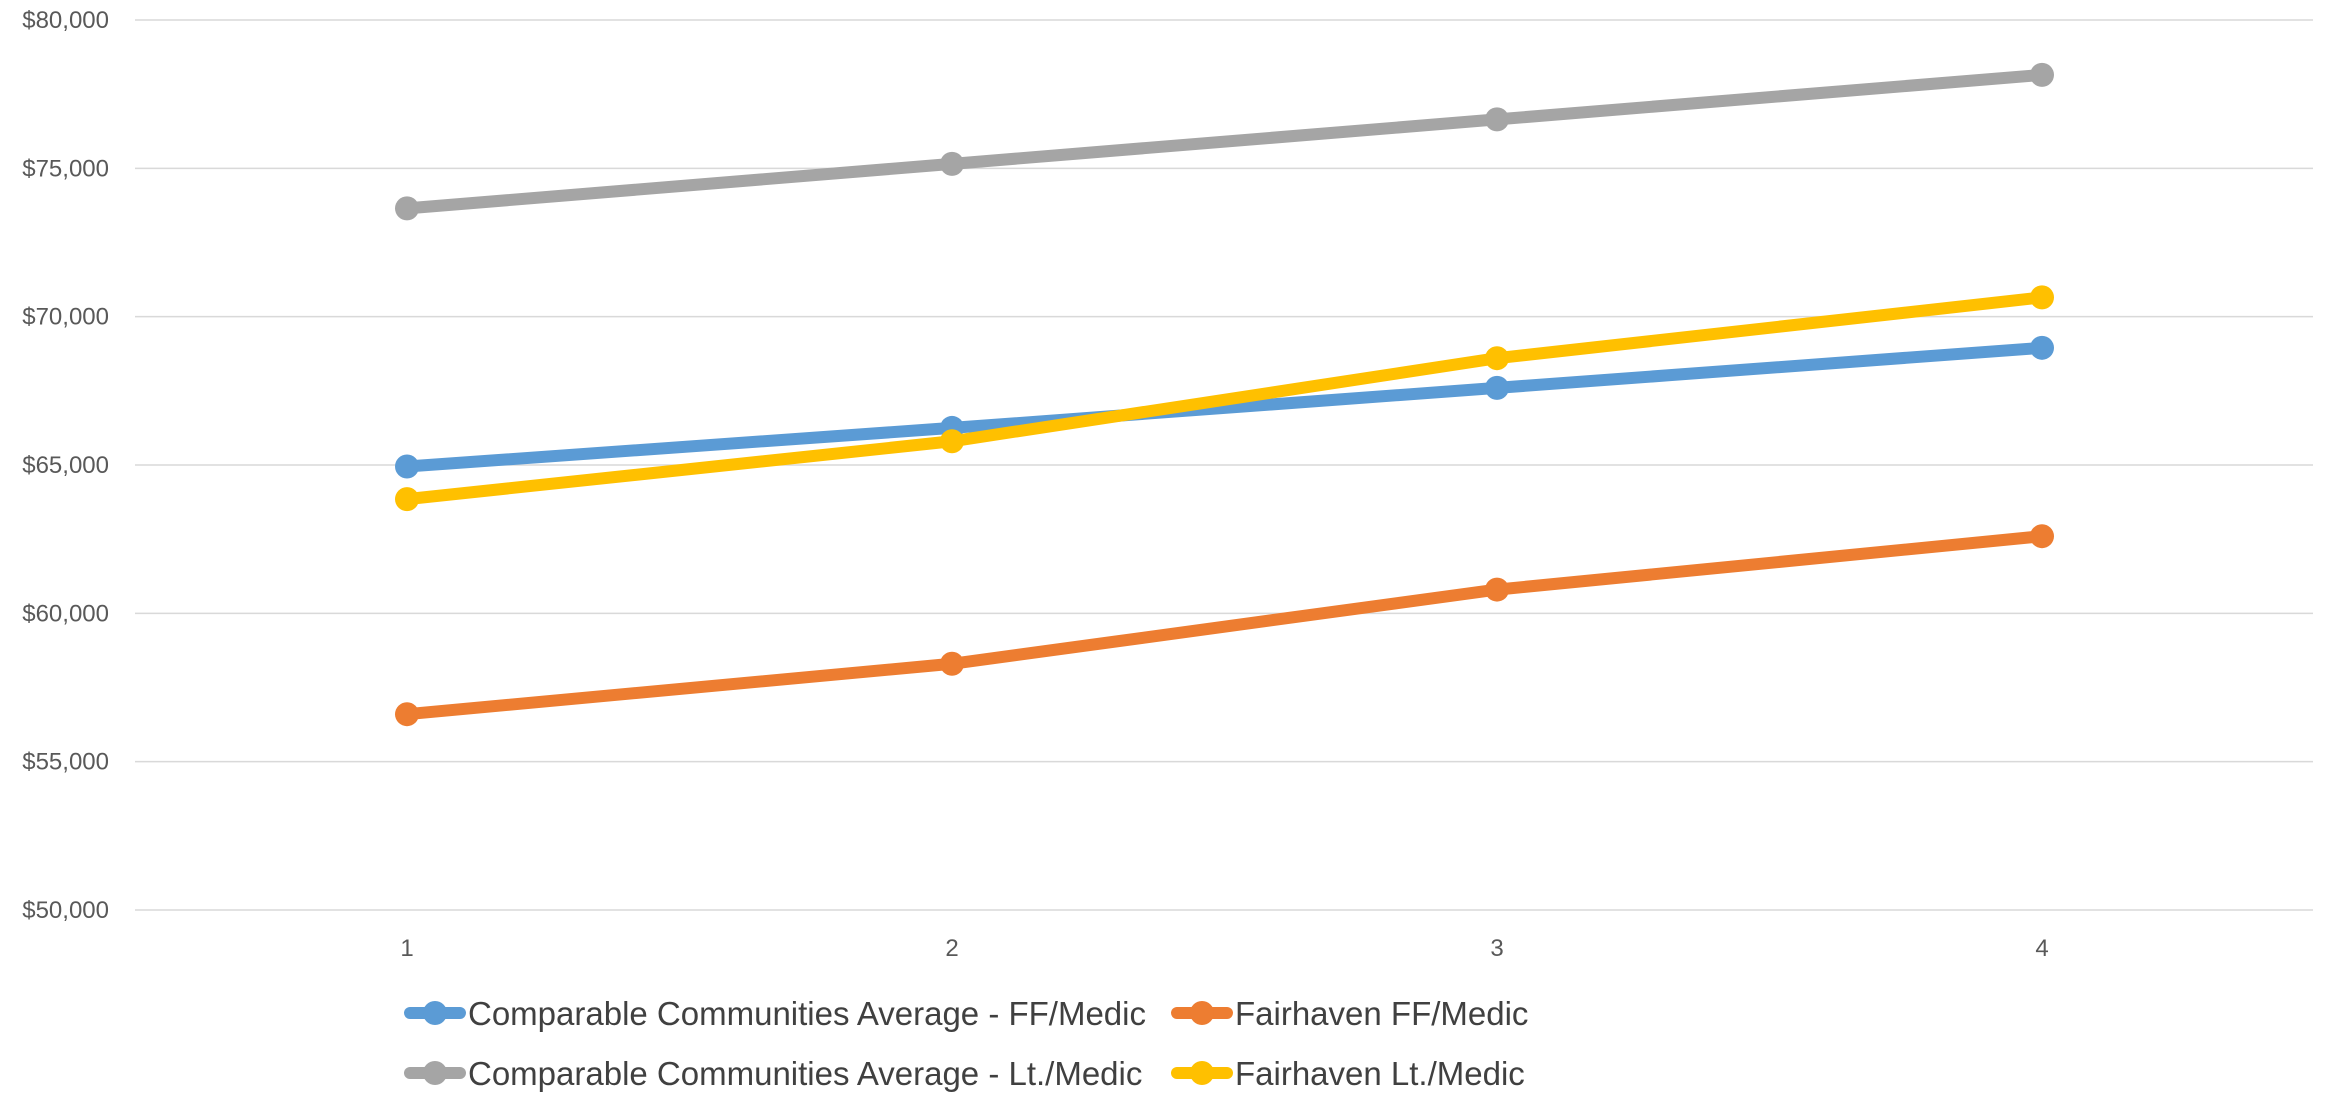  Describe the element at coordinates (65, 910) in the screenshot. I see `y-tick-label: $50,000` at that location.